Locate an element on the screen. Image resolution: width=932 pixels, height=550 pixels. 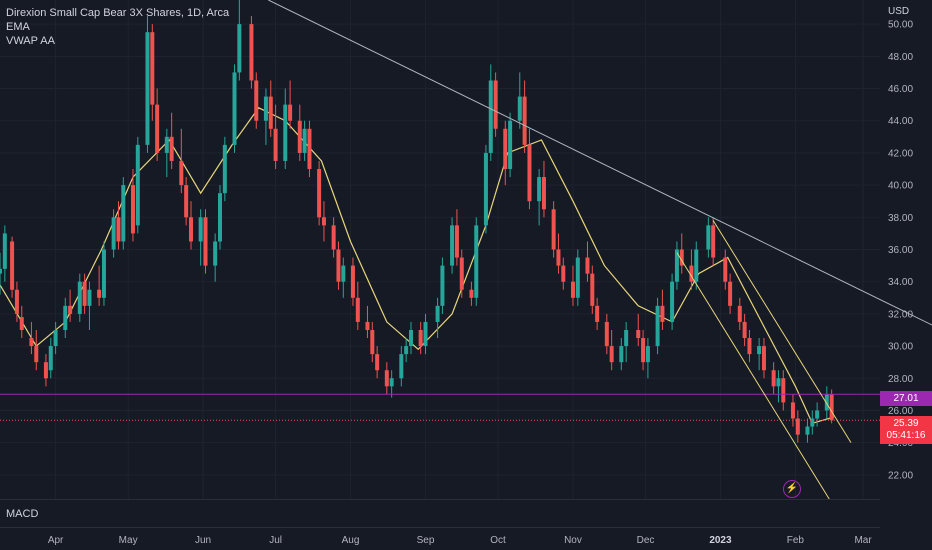
macd-label: MACD is located at coordinates (22, 514).